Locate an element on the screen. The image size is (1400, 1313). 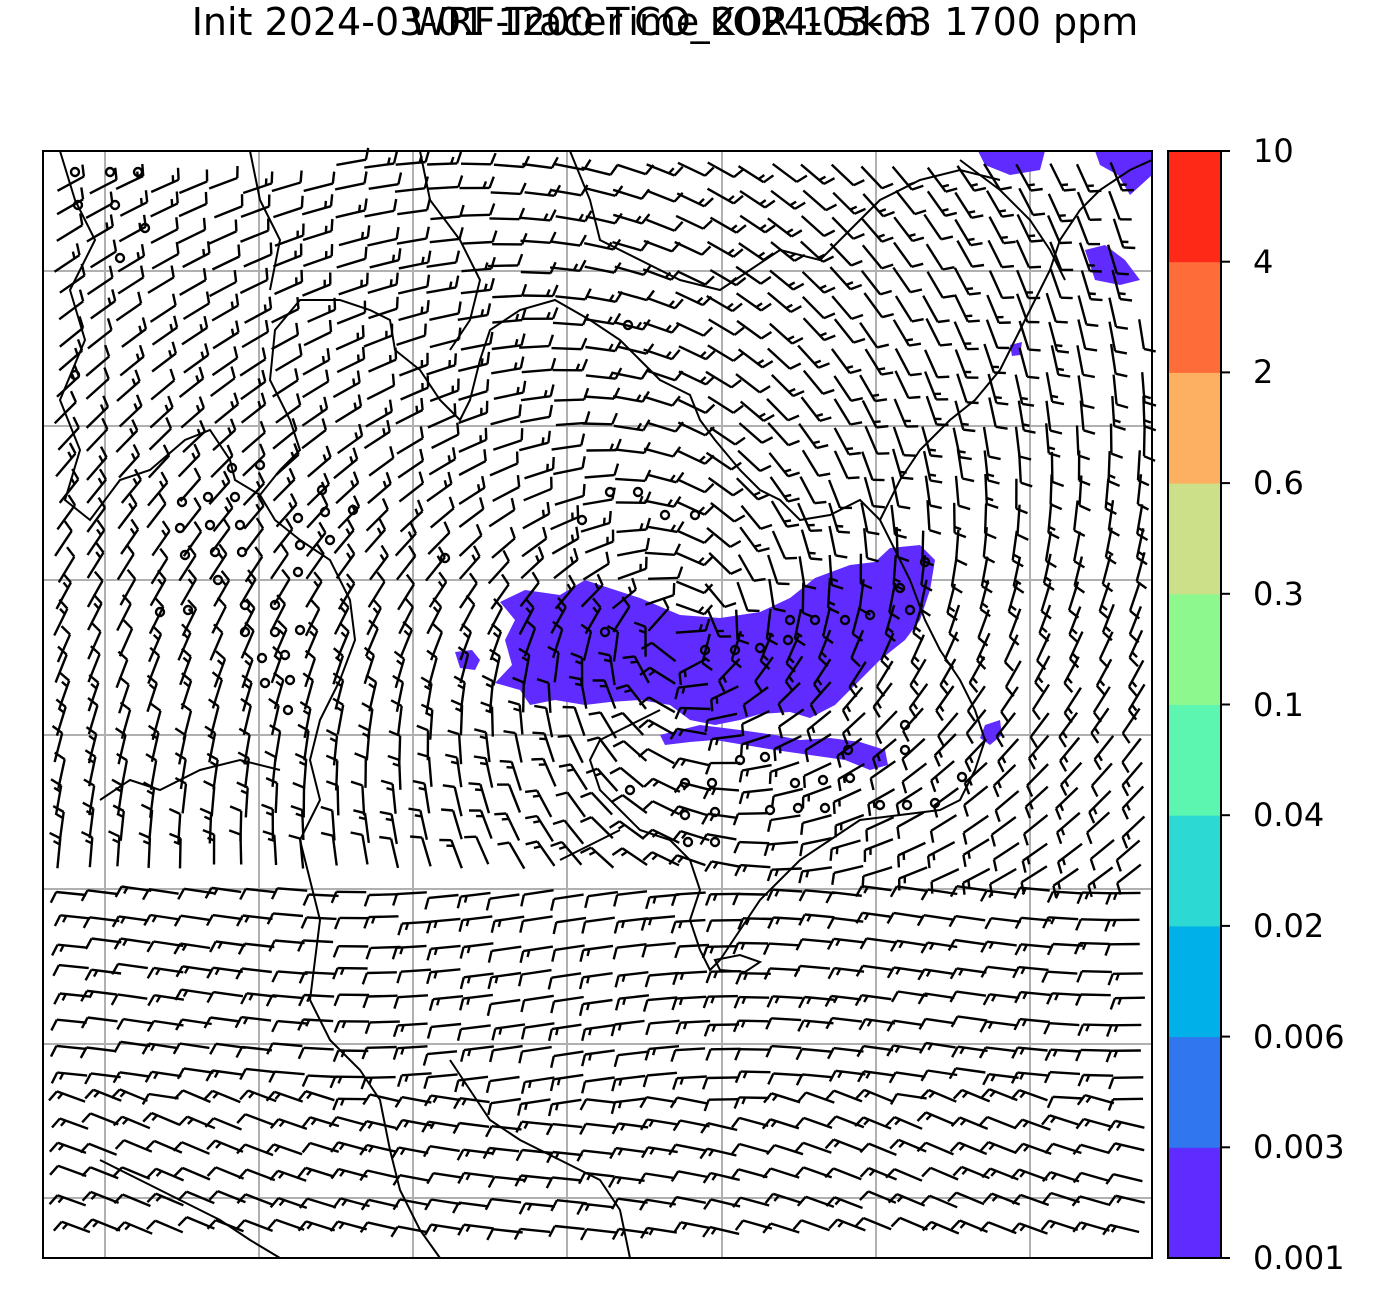
colorbar-tick-label: 0.6 is located at coordinates (1278, 483).